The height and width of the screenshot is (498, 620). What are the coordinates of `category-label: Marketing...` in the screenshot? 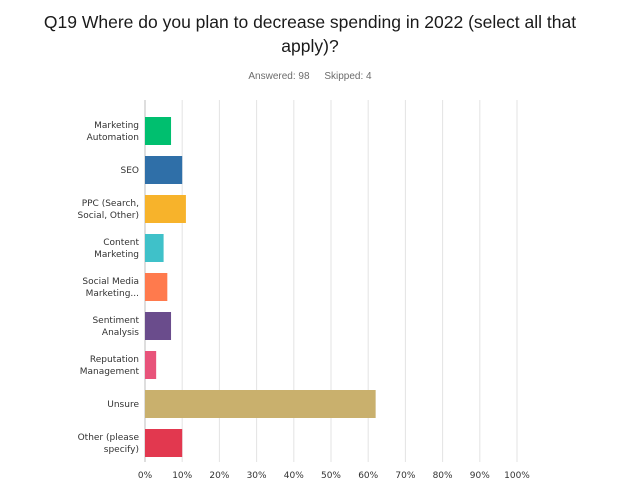 It's located at (112, 294).